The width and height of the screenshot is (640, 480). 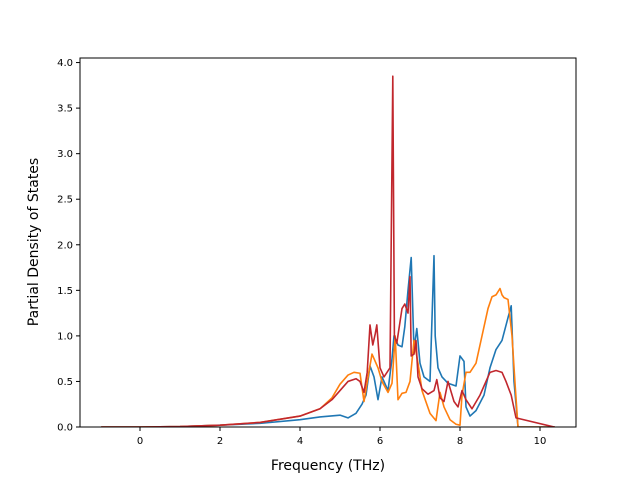 What do you see at coordinates (34, 242) in the screenshot?
I see `y-axis-label: Partial Density of States` at bounding box center [34, 242].